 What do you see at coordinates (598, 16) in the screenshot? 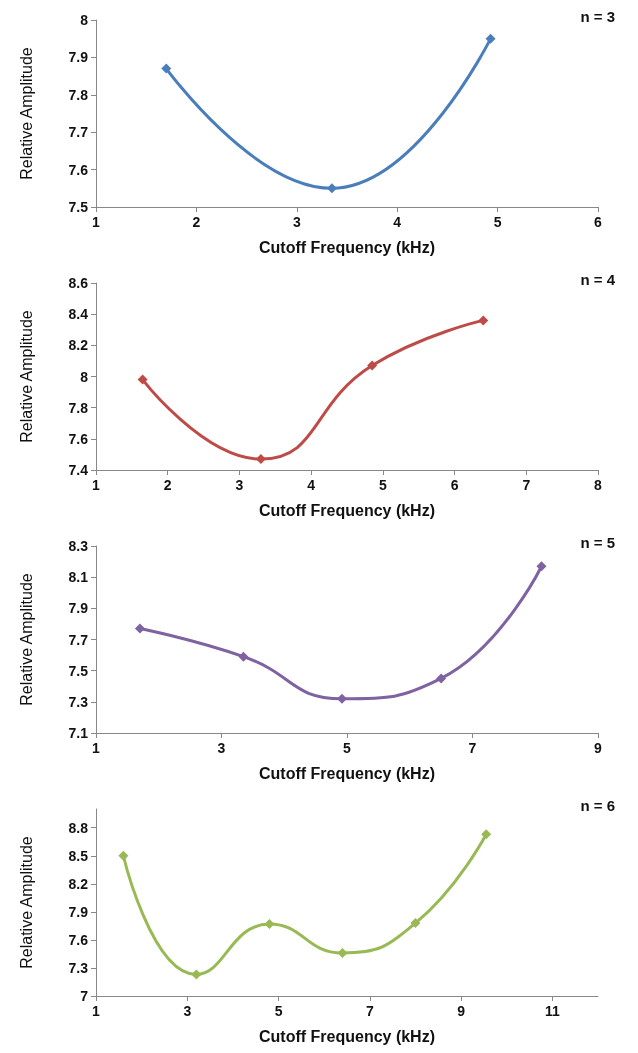
I see `chart-title: n = 3` at bounding box center [598, 16].